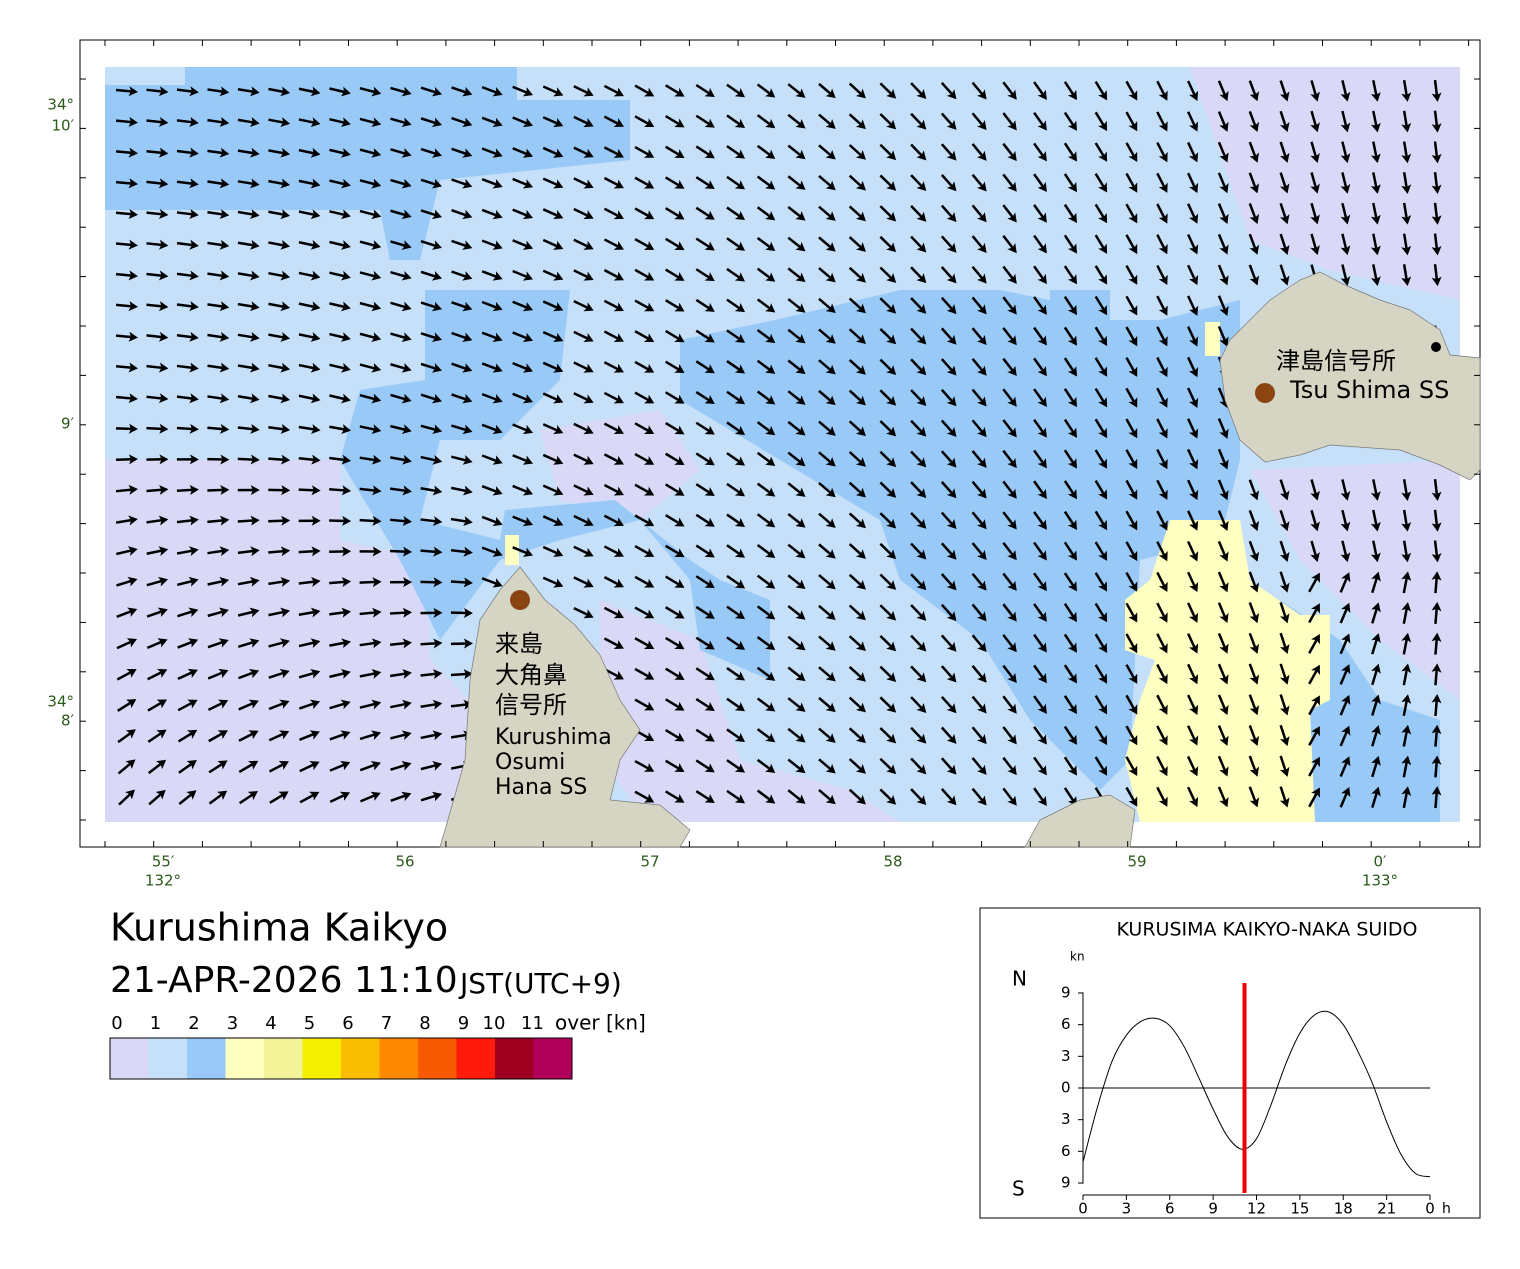  Describe the element at coordinates (309, 1023) in the screenshot. I see `legend-label: 5` at that location.